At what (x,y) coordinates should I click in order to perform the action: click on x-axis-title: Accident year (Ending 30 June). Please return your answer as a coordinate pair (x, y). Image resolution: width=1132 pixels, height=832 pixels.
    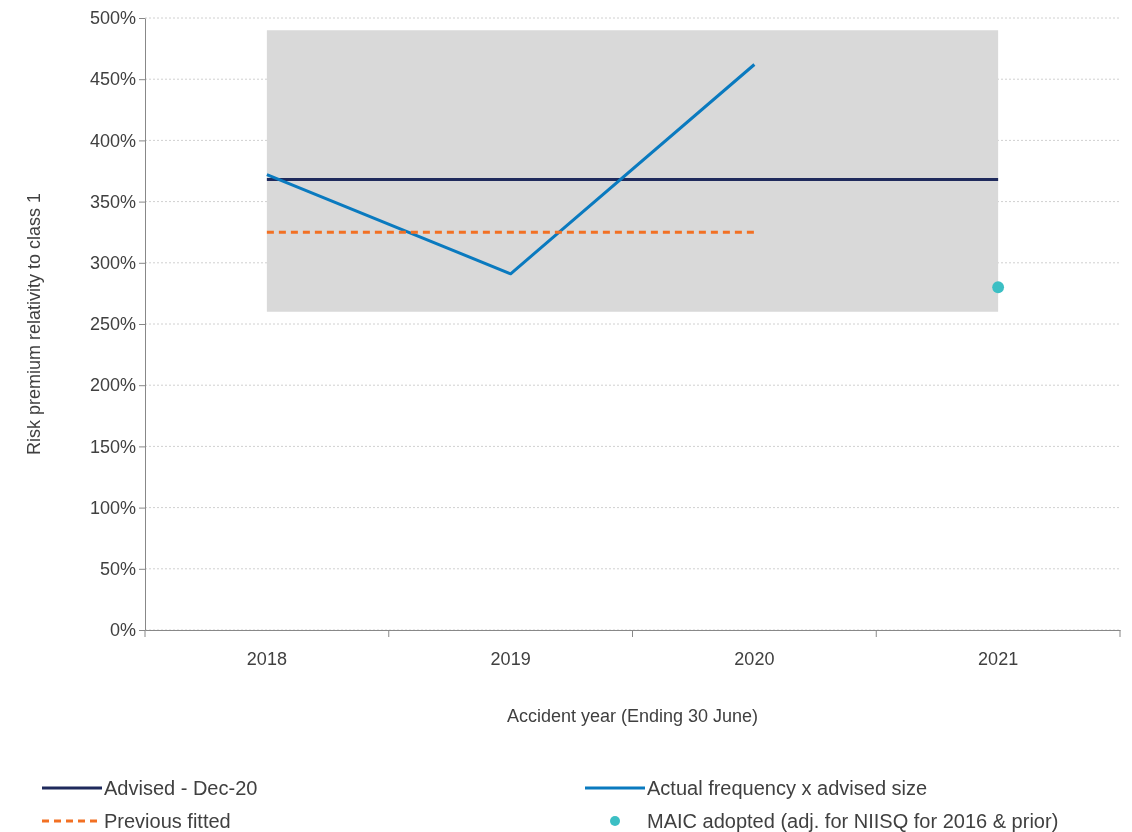
    Looking at the image, I should click on (632, 716).